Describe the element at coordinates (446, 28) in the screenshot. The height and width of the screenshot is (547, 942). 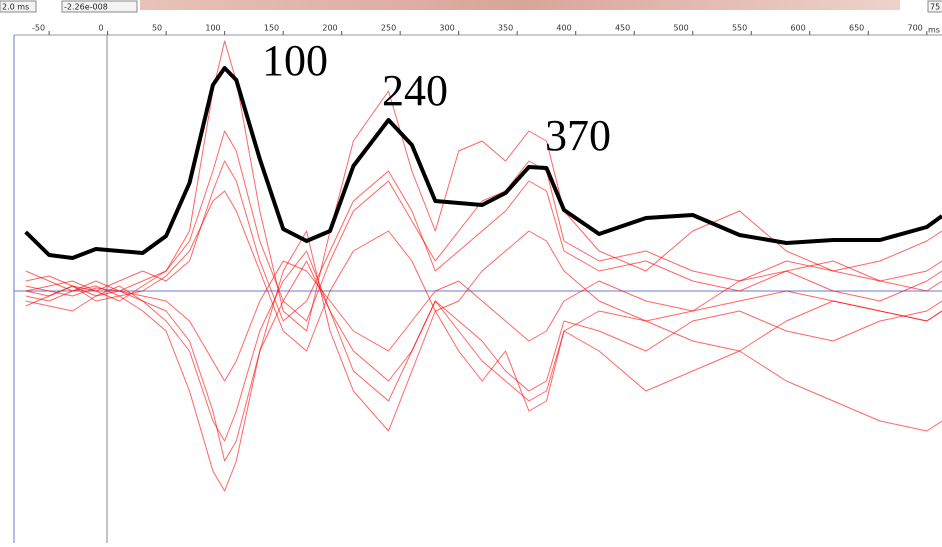
I see `x-tick-label: 300` at that location.